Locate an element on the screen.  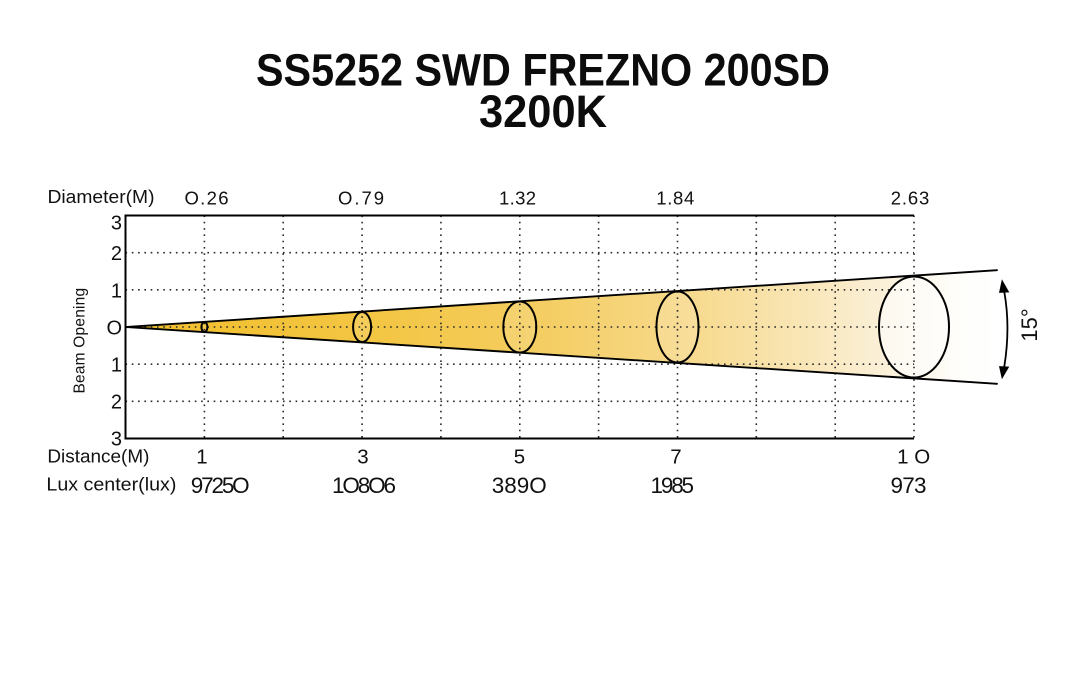
svg-text: O.79 is located at coordinates (361, 198).